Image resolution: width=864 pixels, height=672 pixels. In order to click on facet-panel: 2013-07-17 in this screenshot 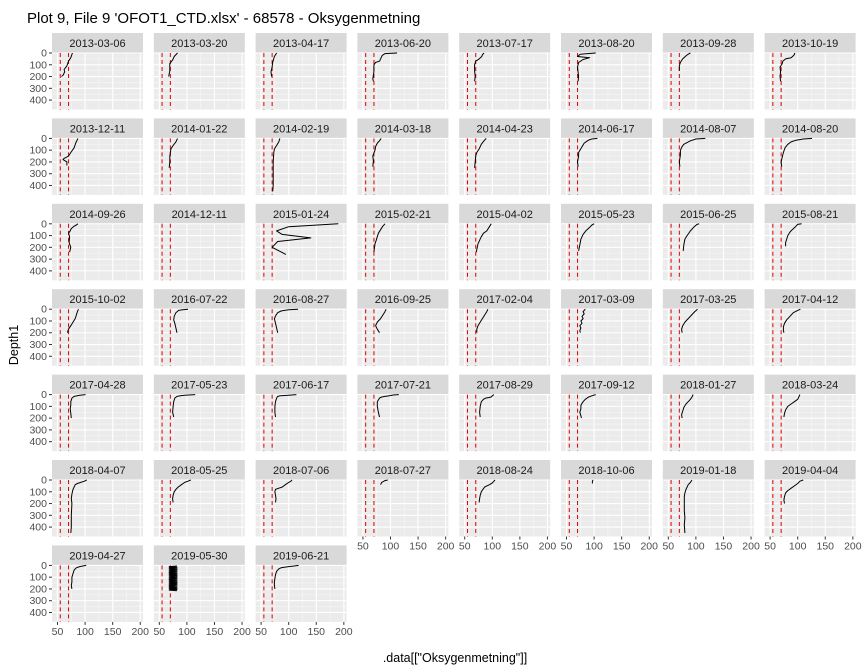, I will do `click(505, 71)`.